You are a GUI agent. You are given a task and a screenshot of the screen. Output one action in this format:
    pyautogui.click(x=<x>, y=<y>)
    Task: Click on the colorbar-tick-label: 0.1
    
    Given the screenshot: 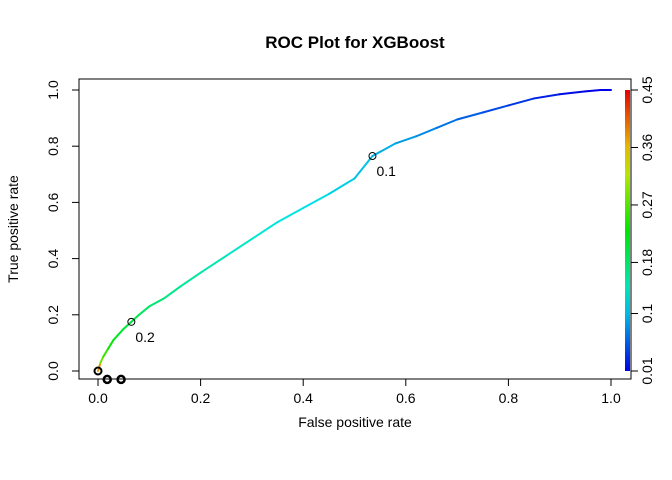 What is the action you would take?
    pyautogui.click(x=647, y=314)
    